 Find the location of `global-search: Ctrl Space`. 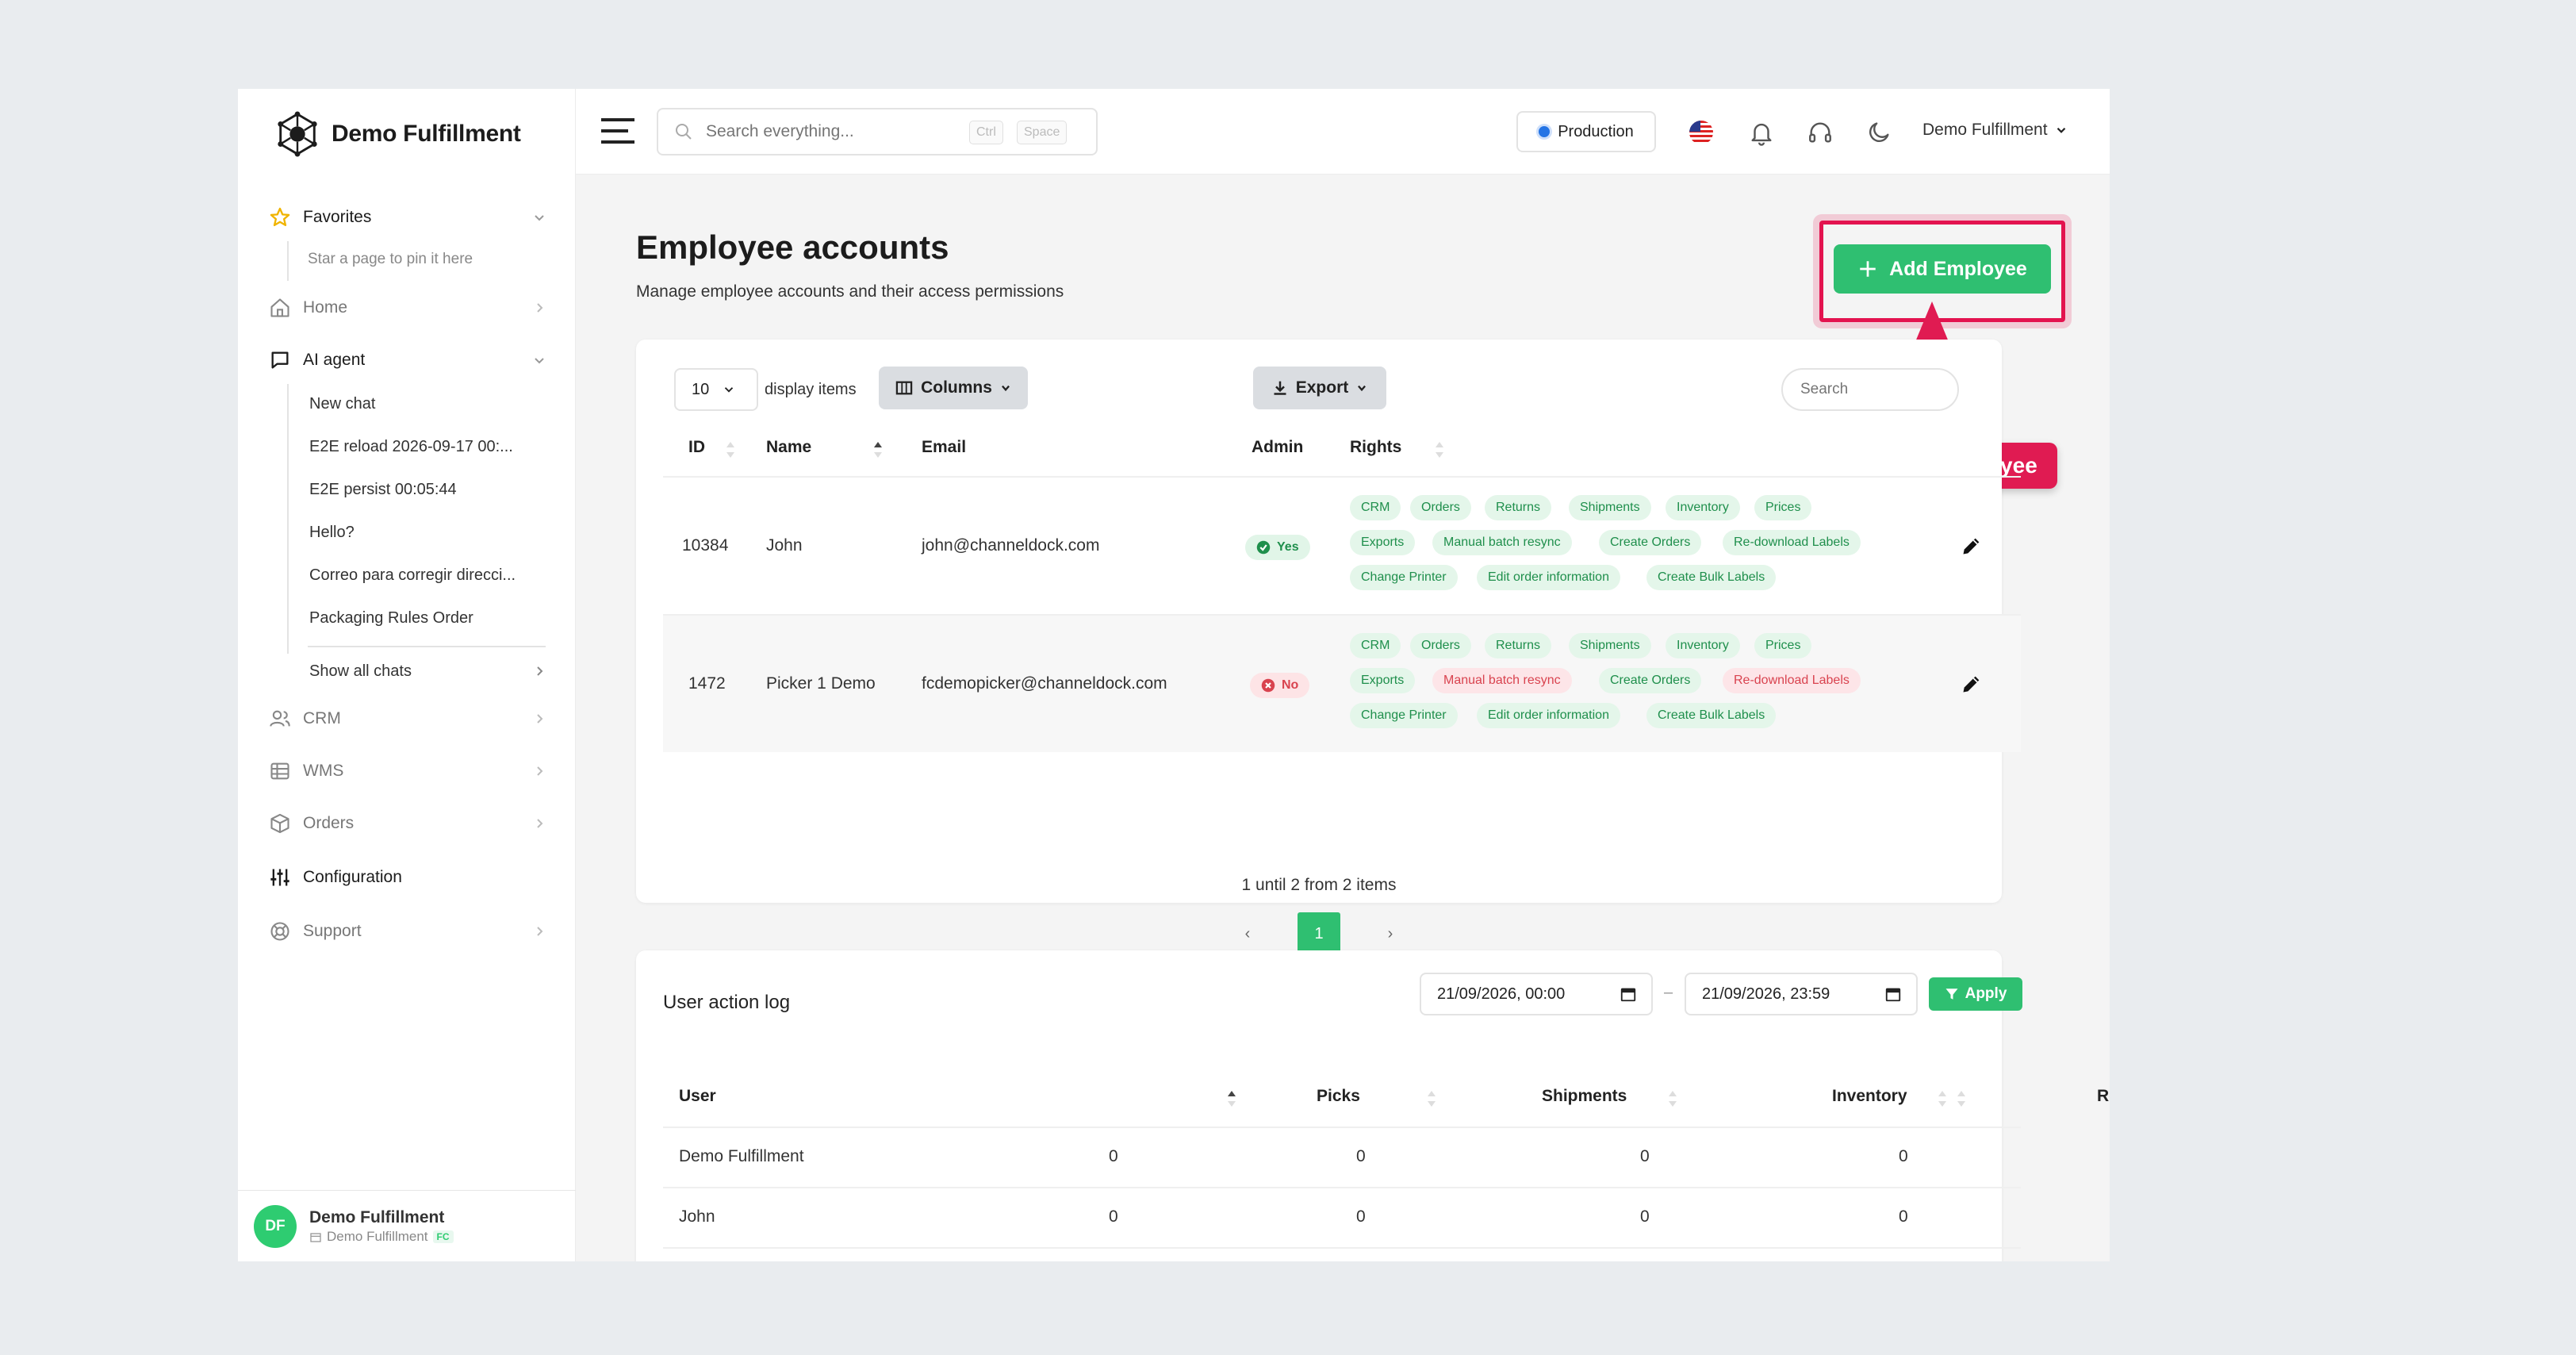

global-search: Ctrl Space is located at coordinates (878, 131).